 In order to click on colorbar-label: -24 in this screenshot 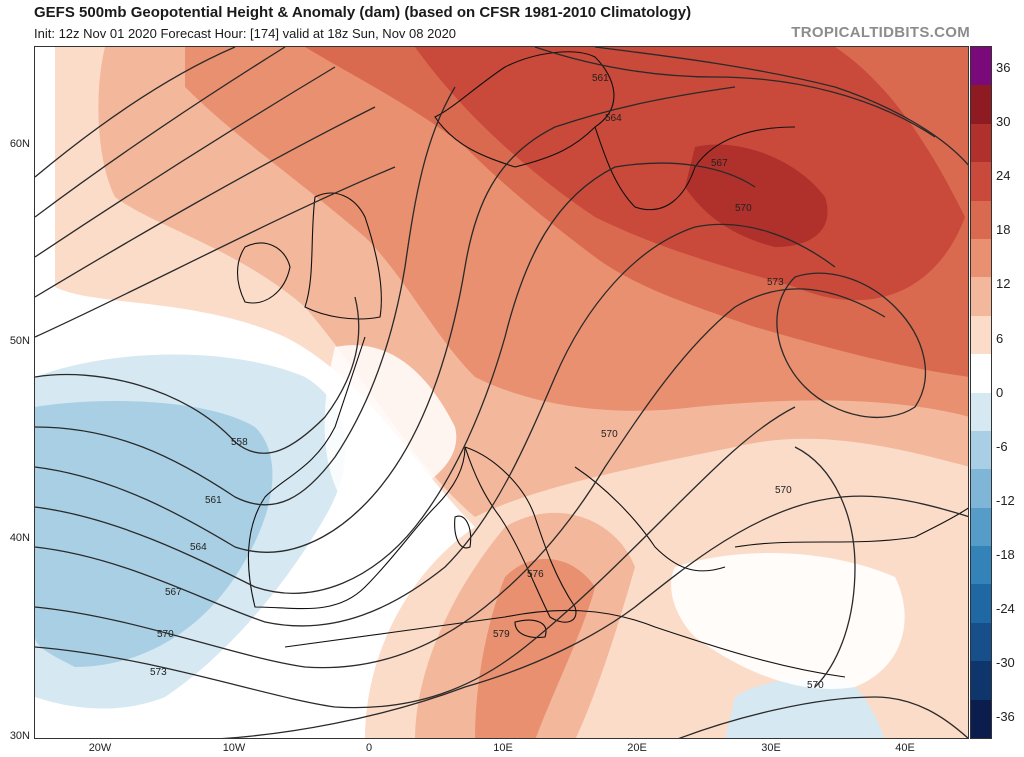, I will do `click(1005, 608)`.